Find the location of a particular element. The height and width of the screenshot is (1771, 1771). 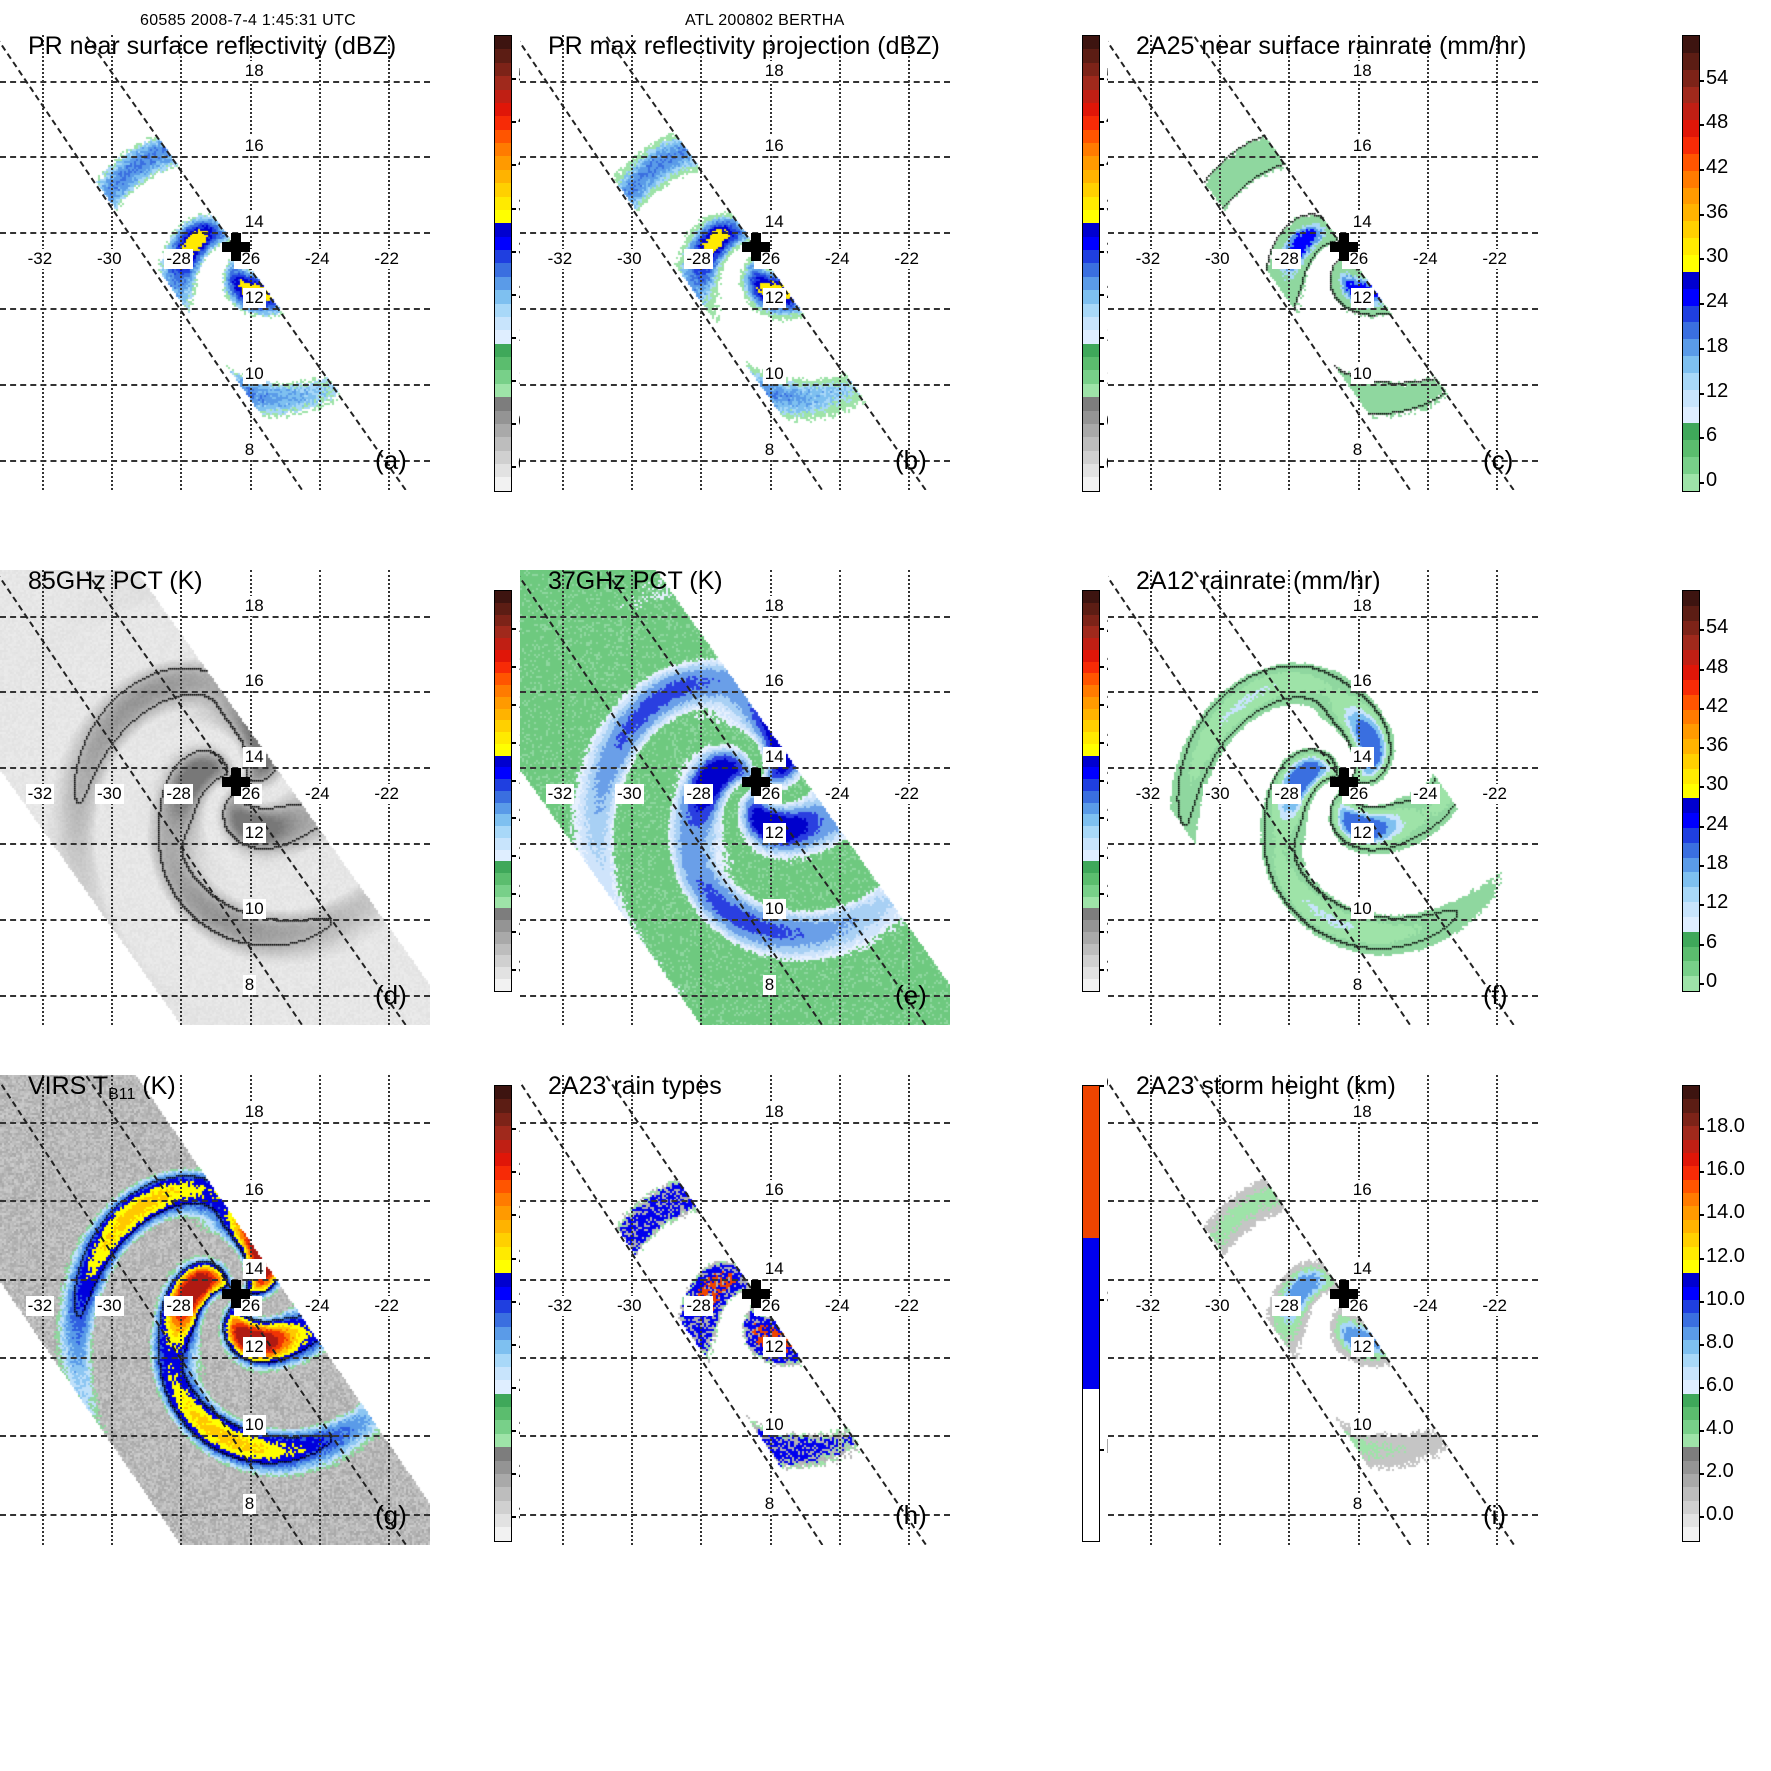

panel-title: 2A12 rainrate (mm/hr) is located at coordinates (1258, 581).